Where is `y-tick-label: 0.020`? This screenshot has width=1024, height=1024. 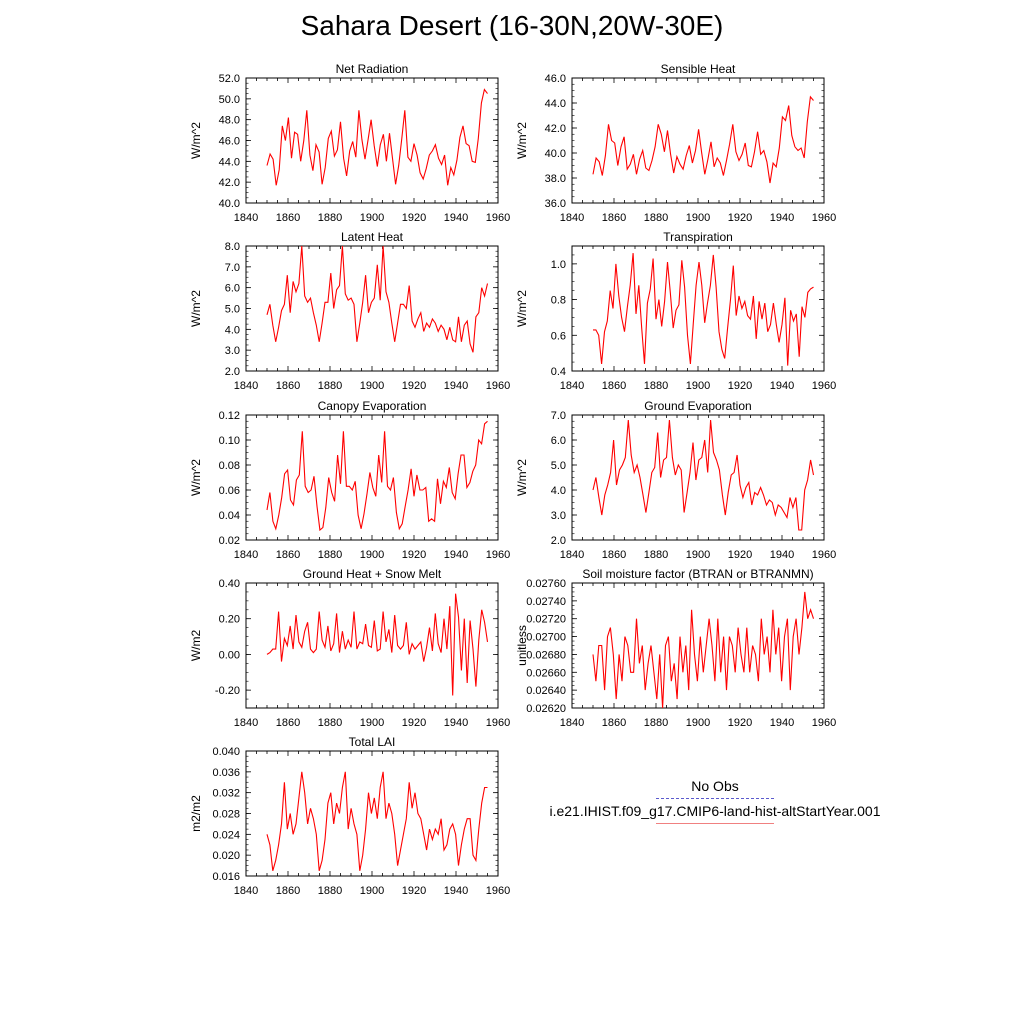 y-tick-label: 0.020 is located at coordinates (226, 856).